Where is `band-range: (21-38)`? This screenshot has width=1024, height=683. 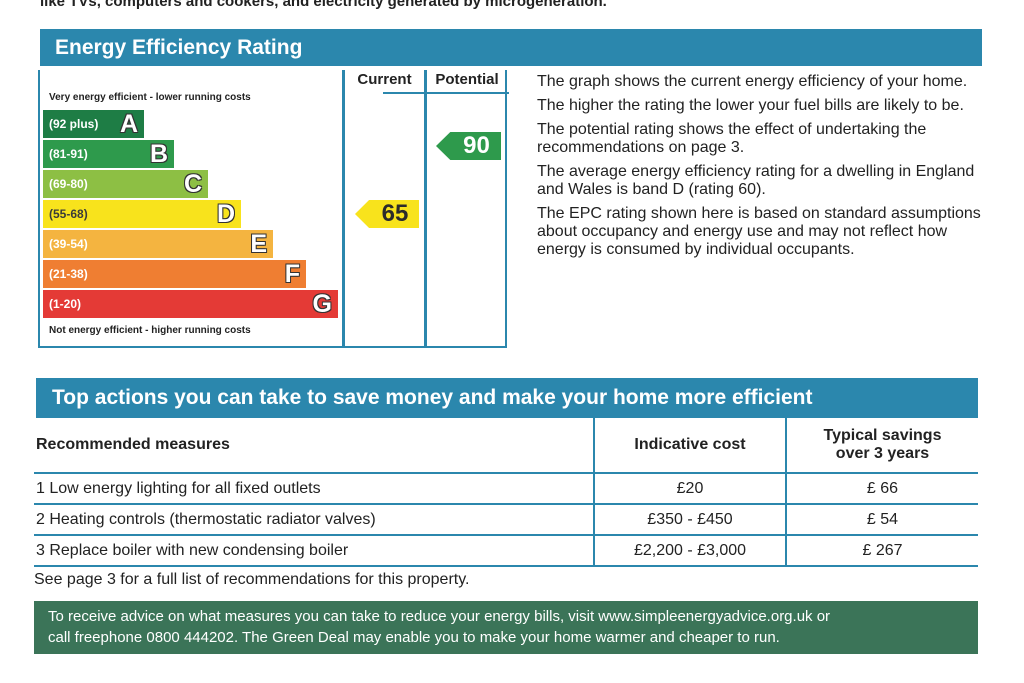
band-range: (21-38) is located at coordinates (68, 274).